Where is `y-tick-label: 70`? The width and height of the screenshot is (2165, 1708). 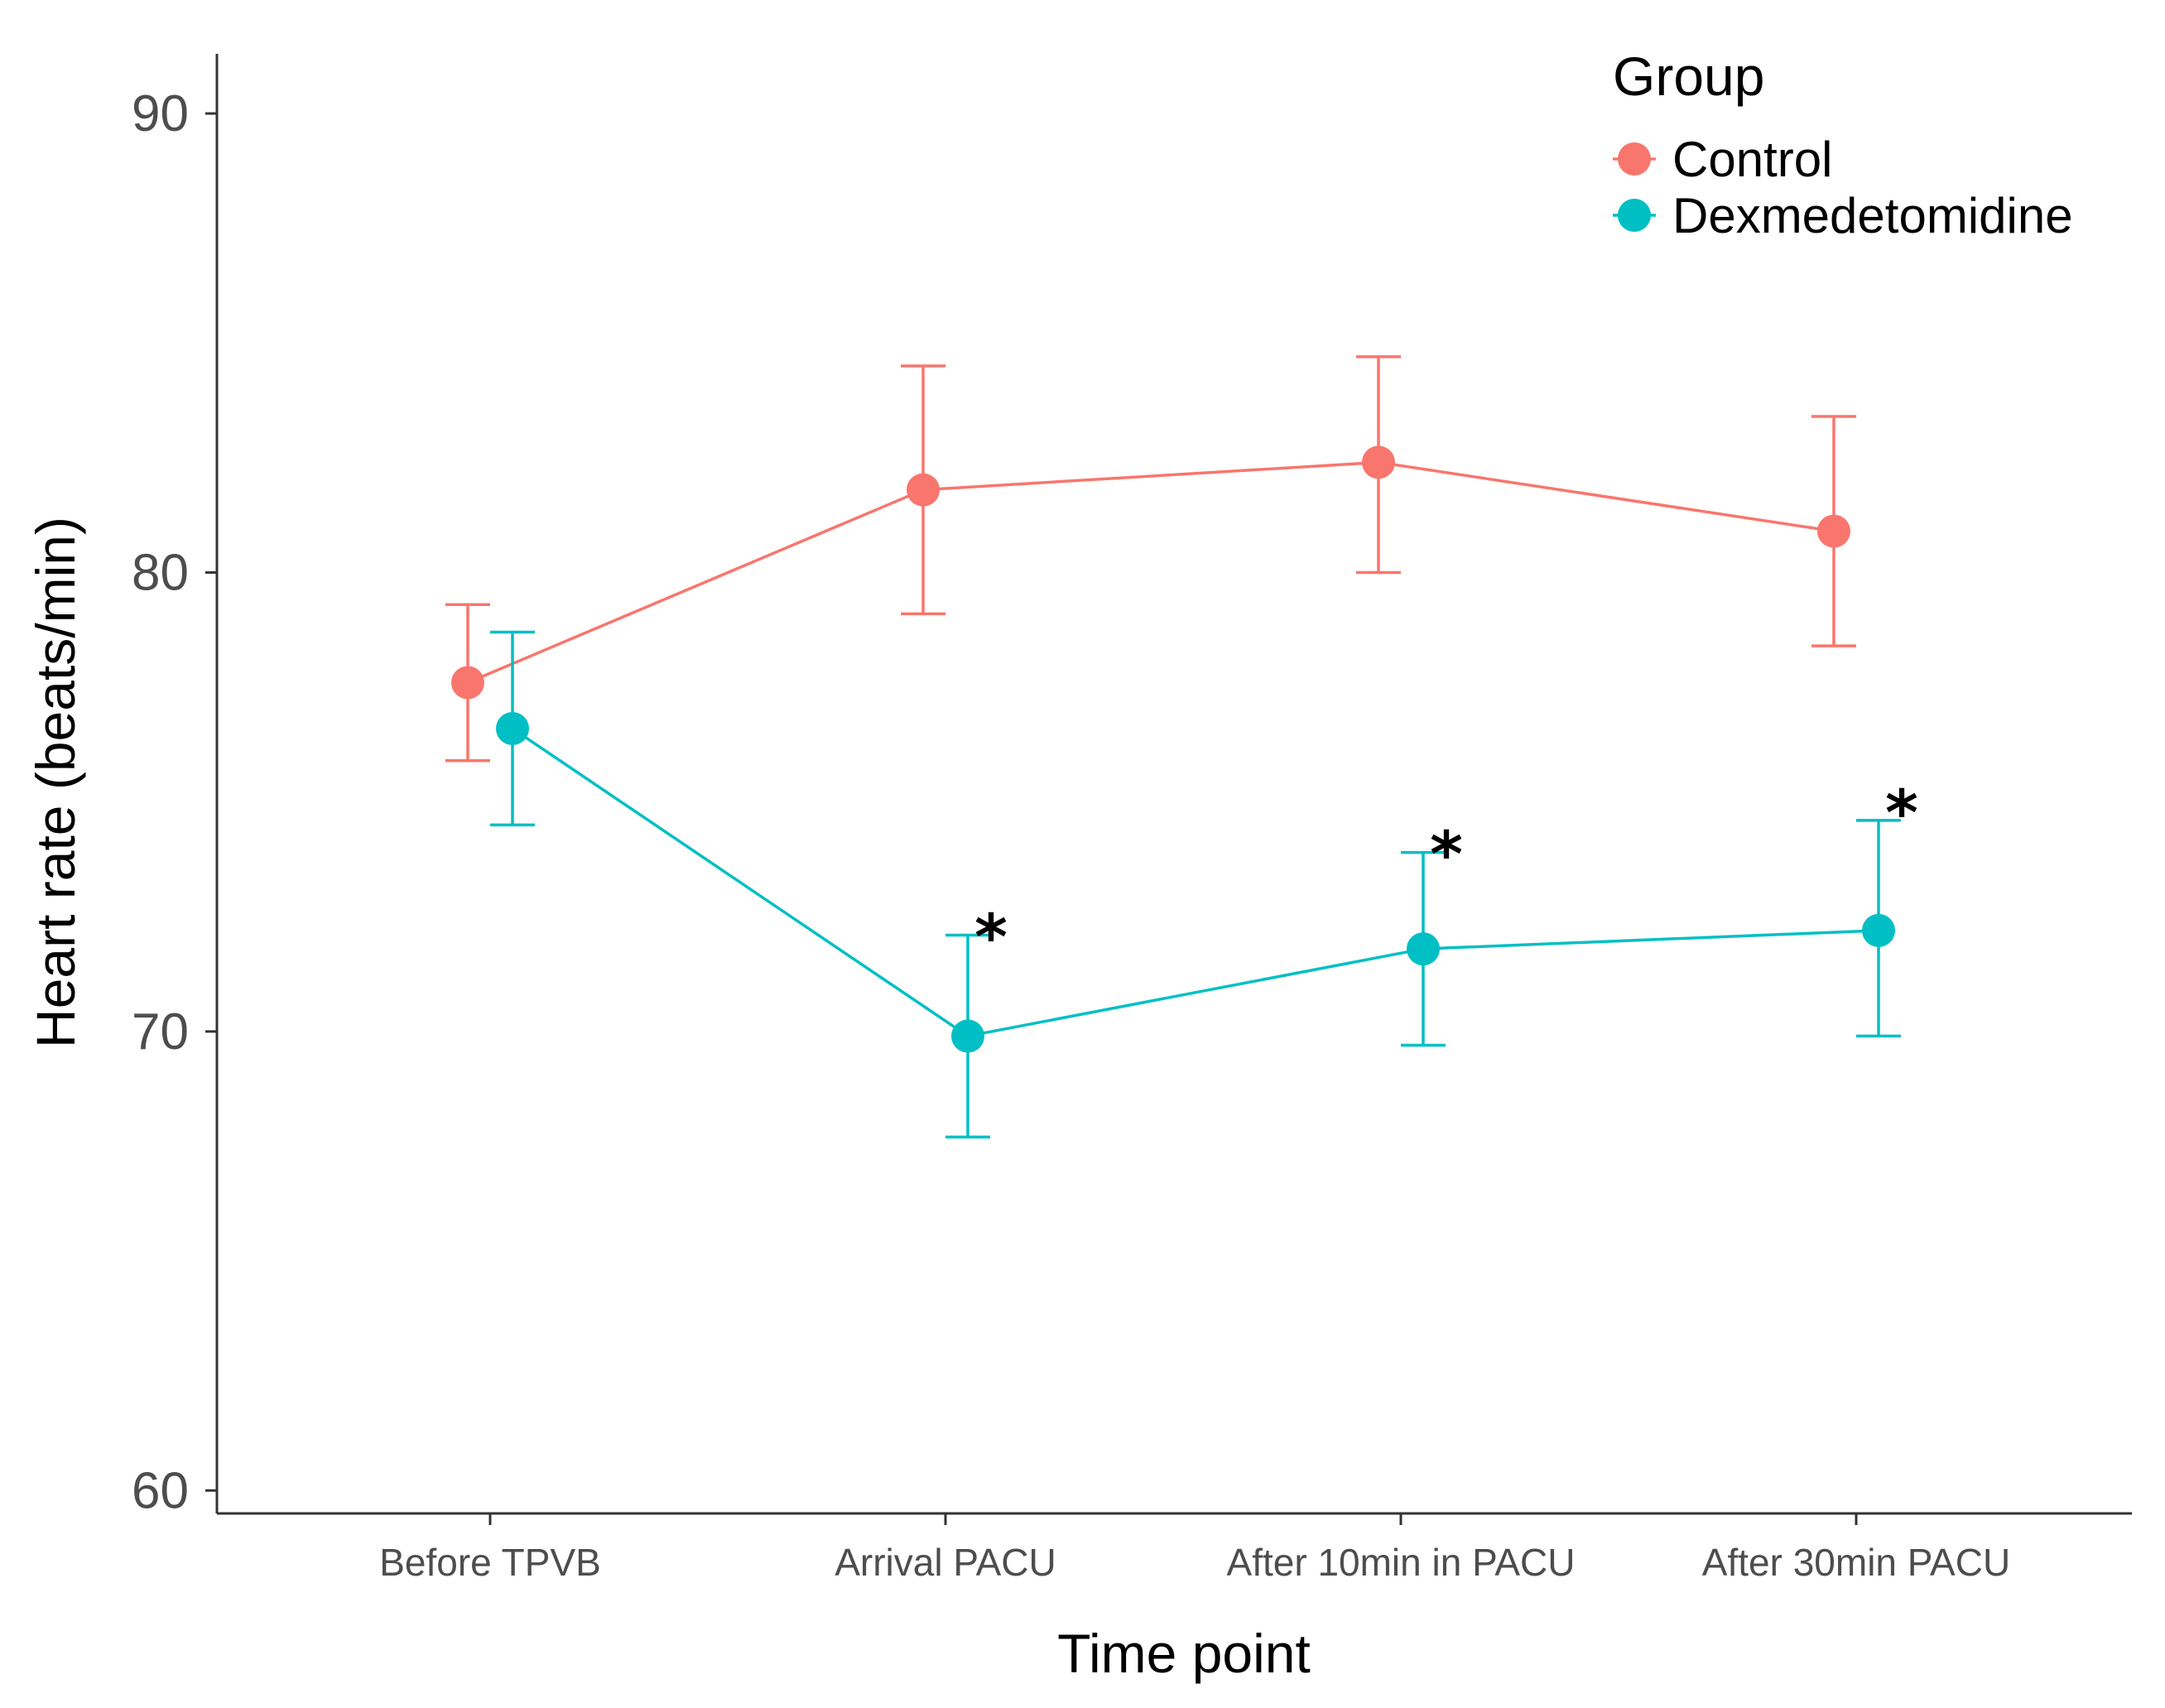
y-tick-label: 70 is located at coordinates (160, 1032).